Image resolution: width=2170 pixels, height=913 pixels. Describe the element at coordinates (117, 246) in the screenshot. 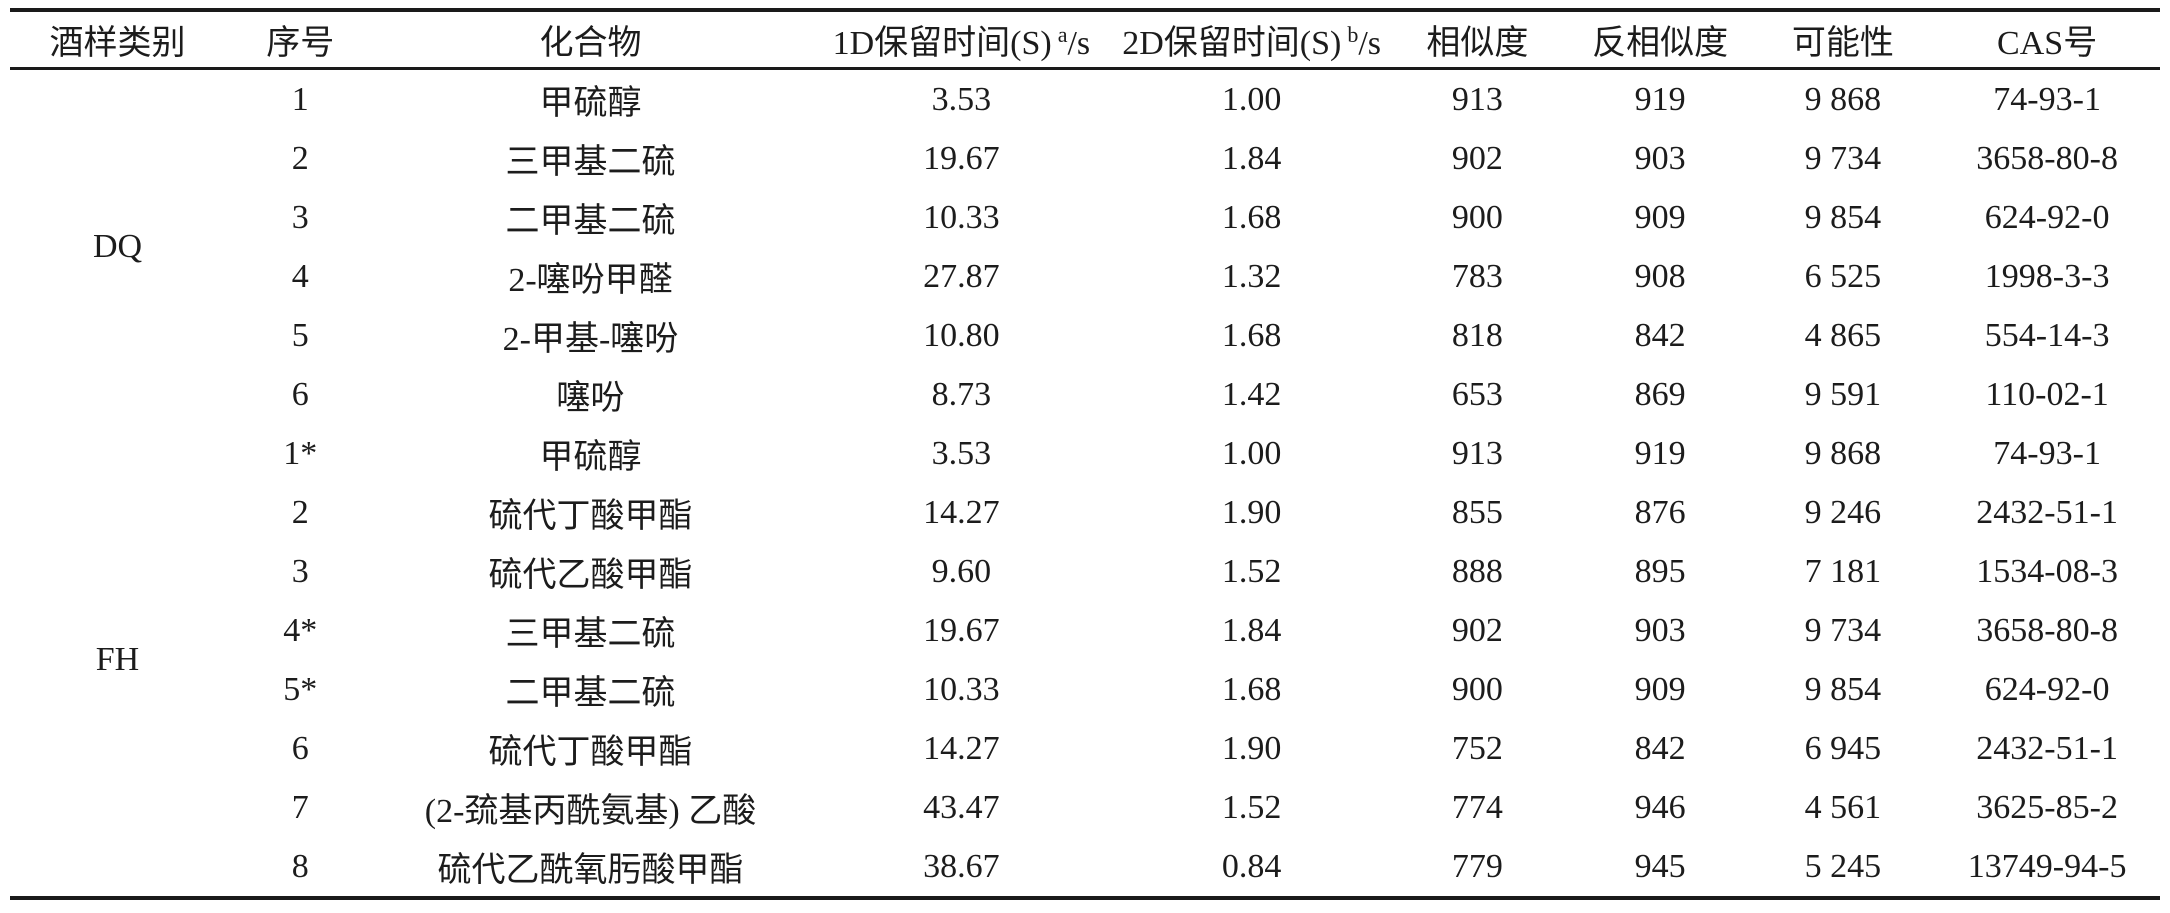

I see `group-label-dq: DQ` at that location.